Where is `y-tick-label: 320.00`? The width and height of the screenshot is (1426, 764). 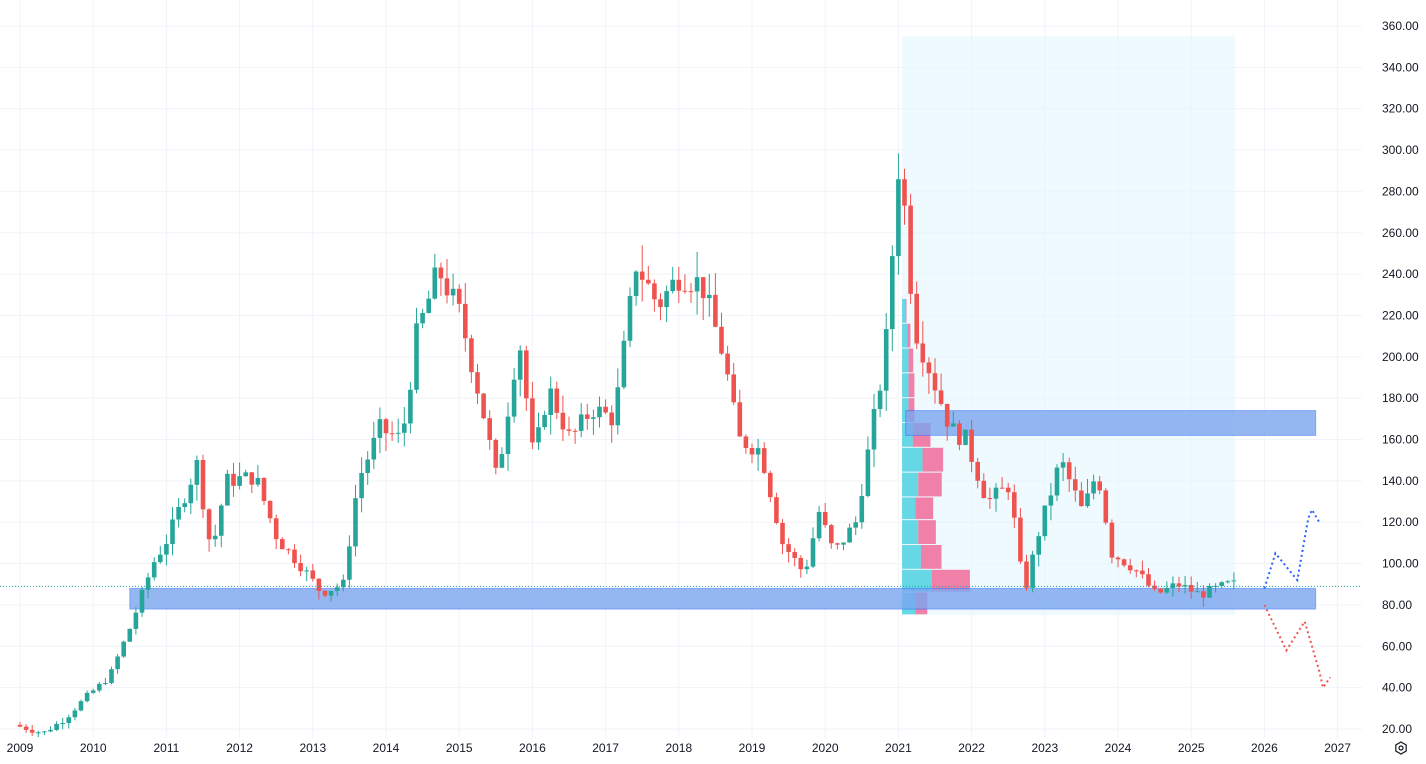 y-tick-label: 320.00 is located at coordinates (1400, 109).